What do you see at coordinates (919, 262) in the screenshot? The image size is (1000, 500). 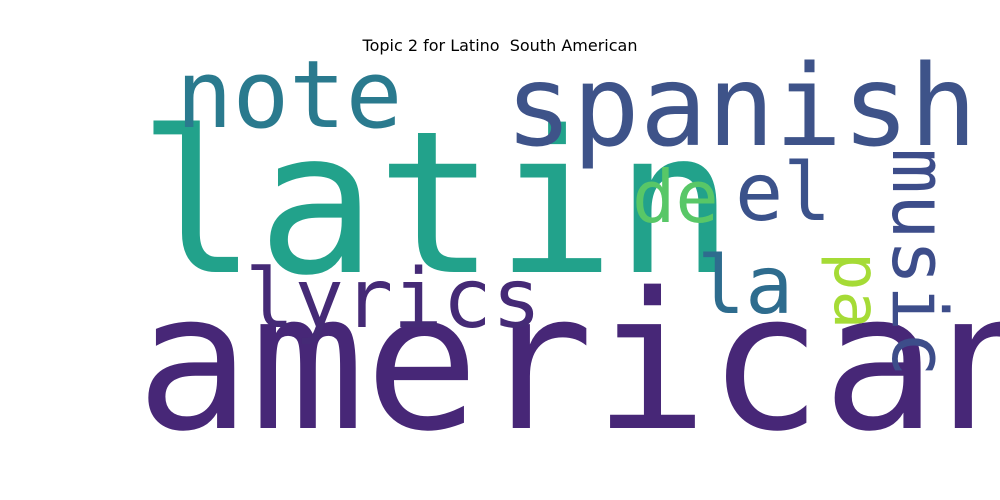 I see `word-music: music` at bounding box center [919, 262].